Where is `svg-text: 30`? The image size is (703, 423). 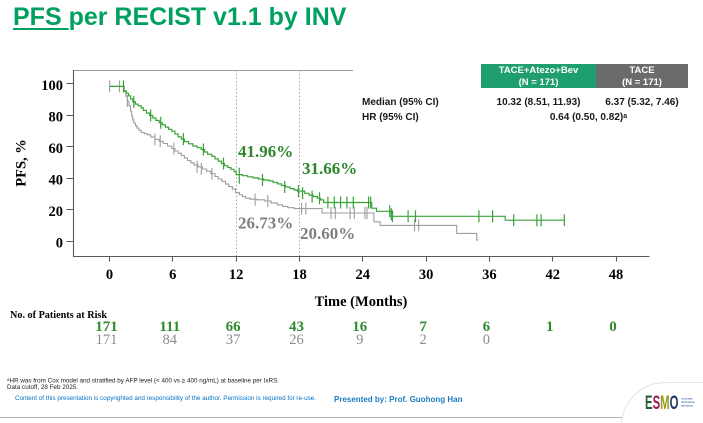
svg-text: 30 is located at coordinates (426, 275).